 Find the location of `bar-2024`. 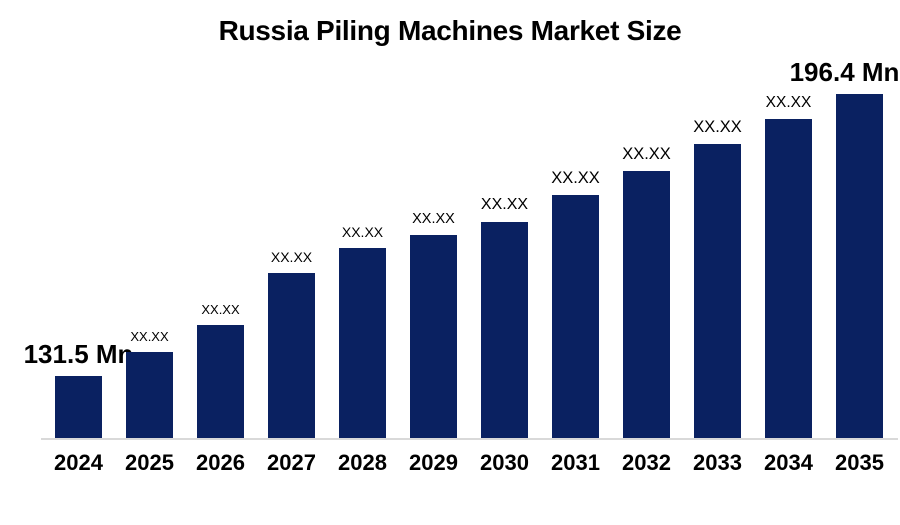

bar-2024 is located at coordinates (78, 407).